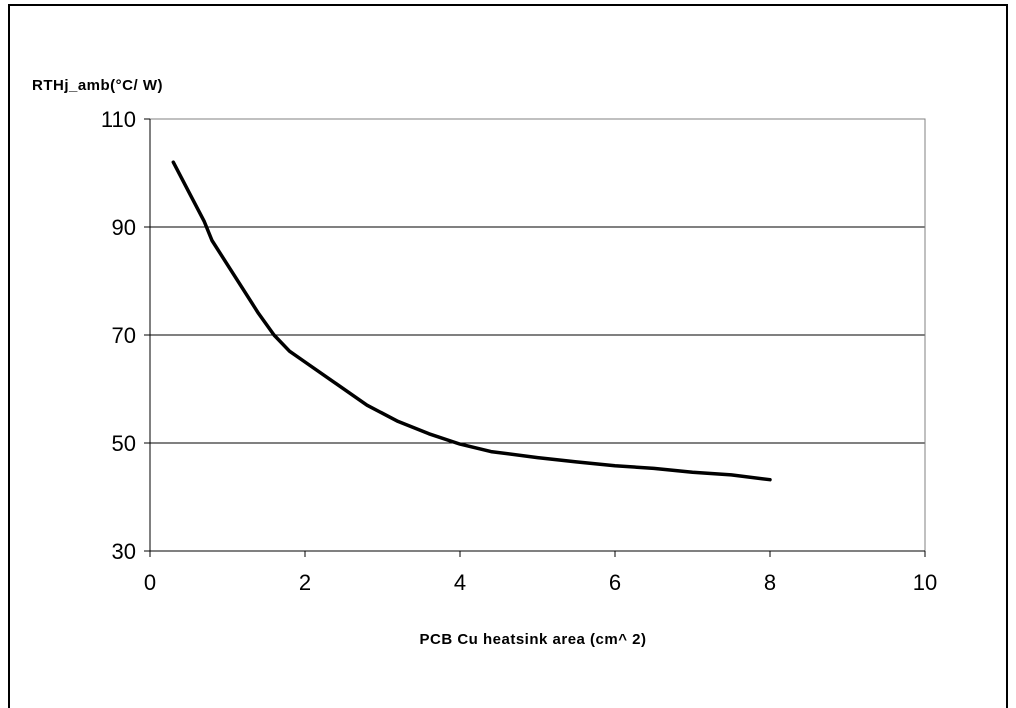 The image size is (1016, 708). Describe the element at coordinates (150, 582) in the screenshot. I see `x-tick-label: 0` at that location.